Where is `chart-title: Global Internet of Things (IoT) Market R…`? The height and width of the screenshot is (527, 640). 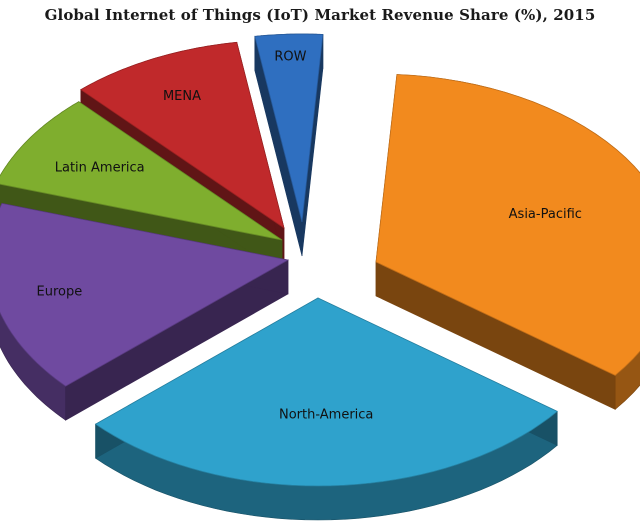 chart-title: Global Internet of Things (IoT) Market R… is located at coordinates (320, 15).